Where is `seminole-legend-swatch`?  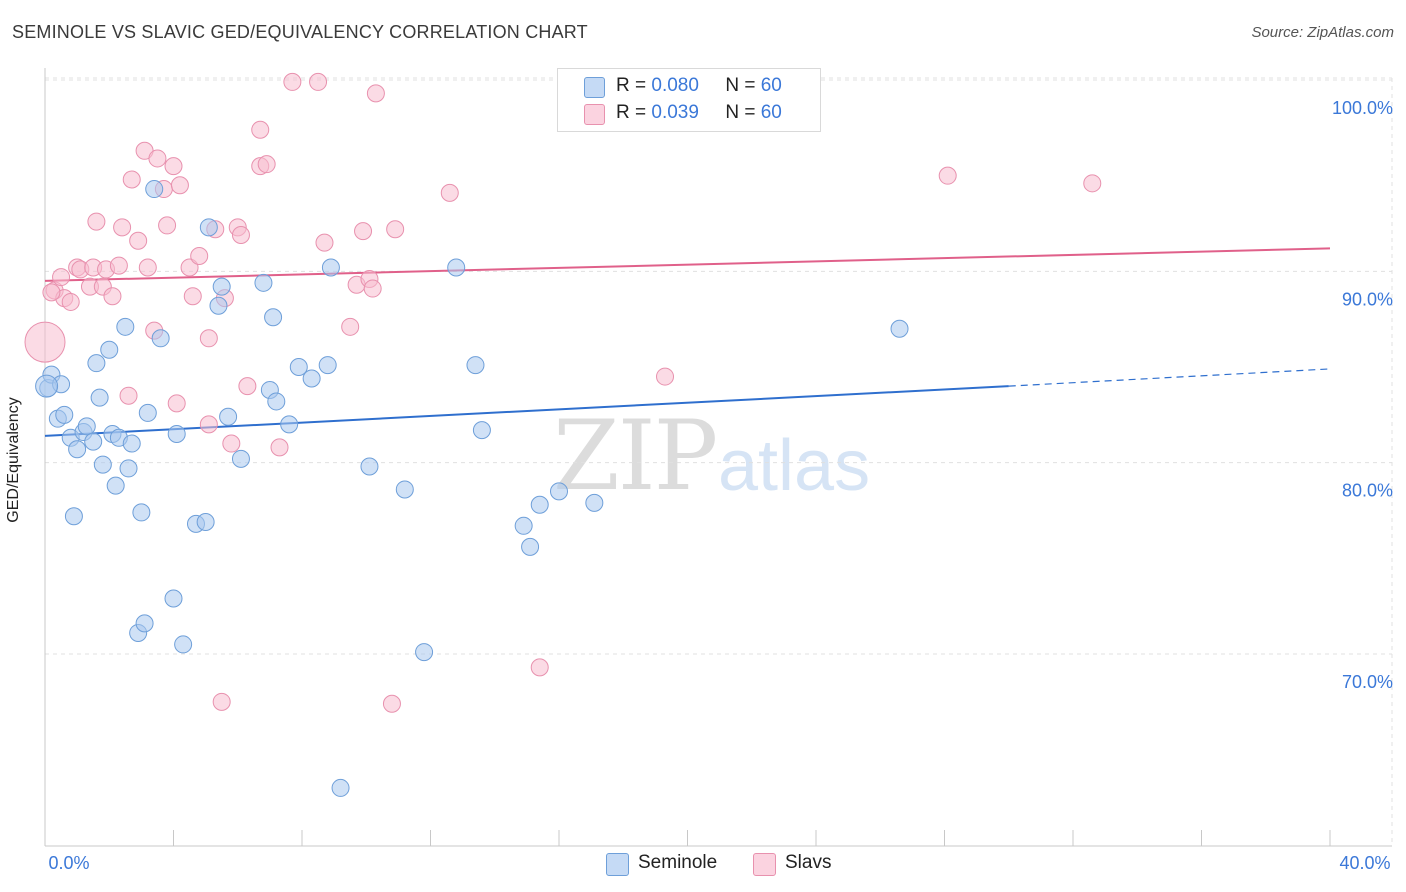
seminole-legend-swatch is located at coordinates (617, 864).